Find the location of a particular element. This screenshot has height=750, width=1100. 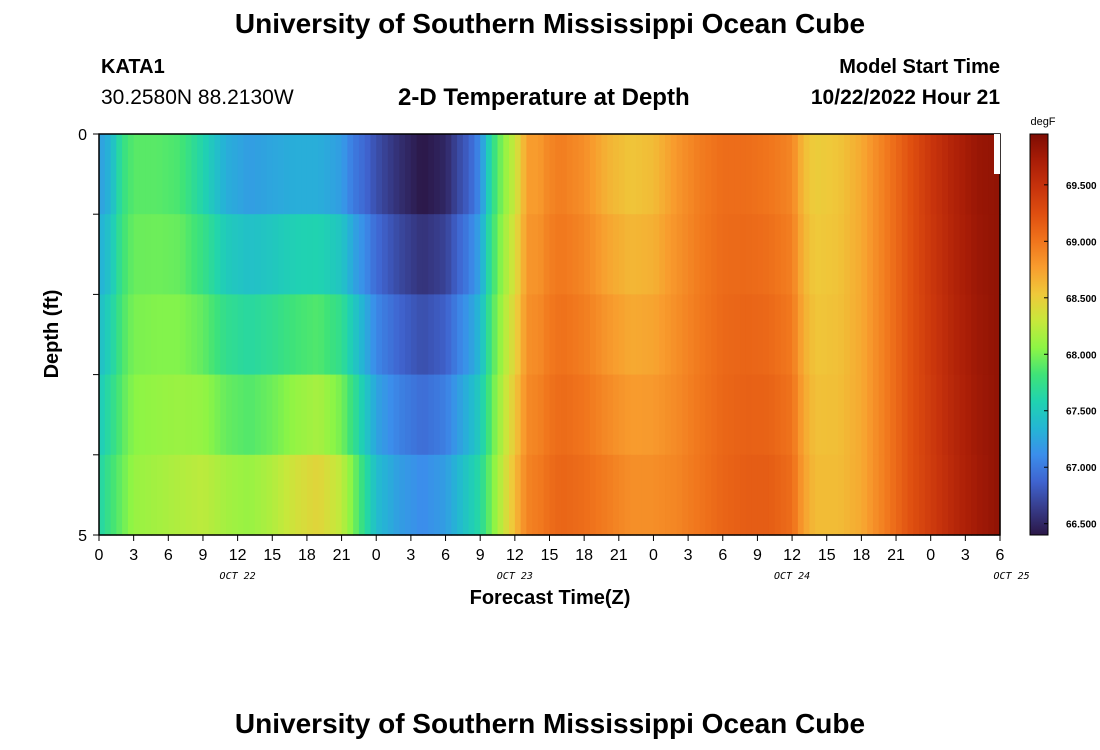

colorbar-tick-label: 67.500 is located at coordinates (1081, 412).